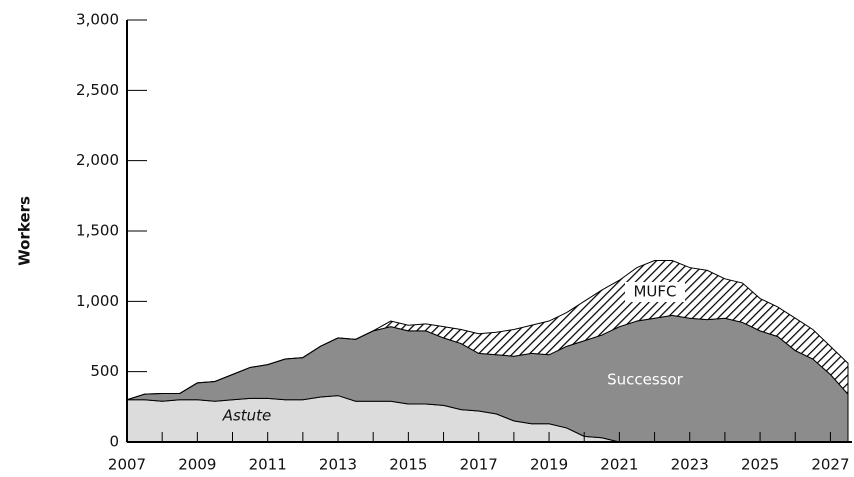 Image resolution: width=854 pixels, height=477 pixels. I want to click on x-tick-label: 2027, so click(830, 465).